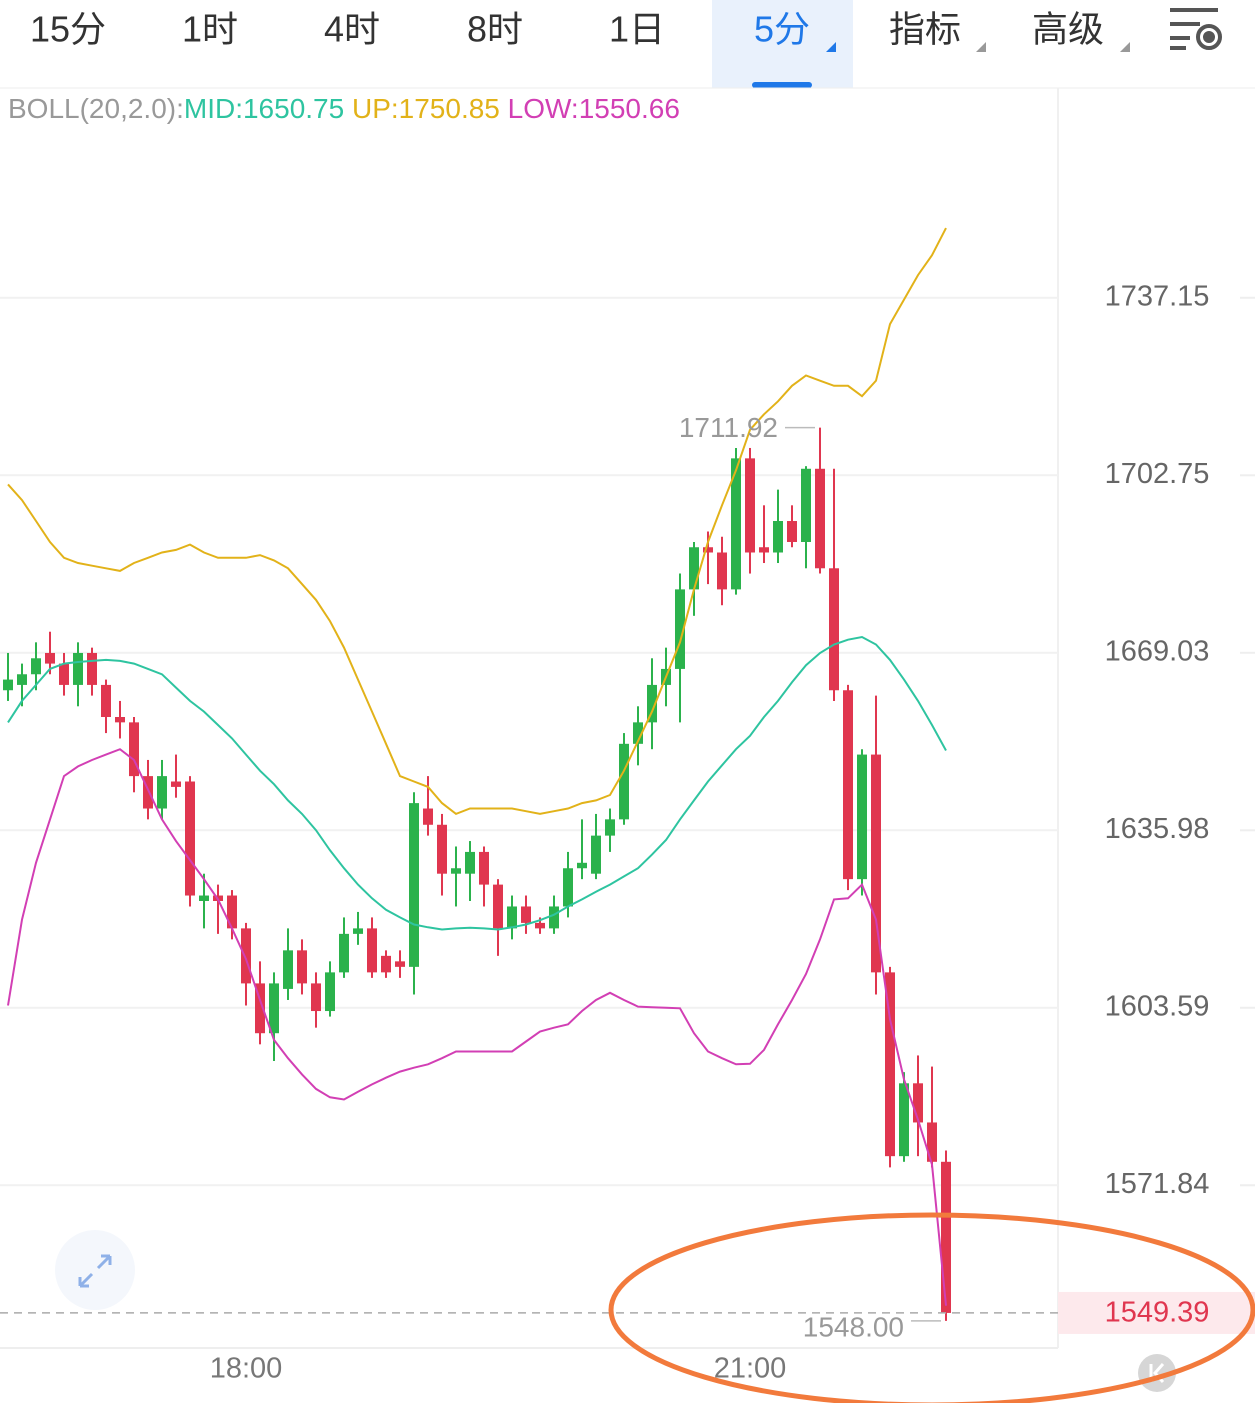 The width and height of the screenshot is (1255, 1403). I want to click on indicator-name: BOLL(20,2.0):, so click(96, 108).